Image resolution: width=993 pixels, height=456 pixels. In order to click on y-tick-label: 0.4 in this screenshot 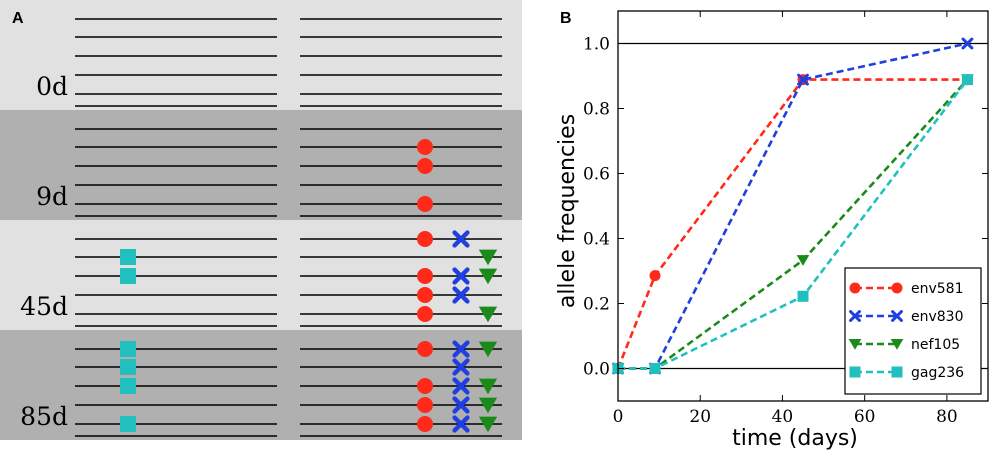, I will do `click(596, 240)`.